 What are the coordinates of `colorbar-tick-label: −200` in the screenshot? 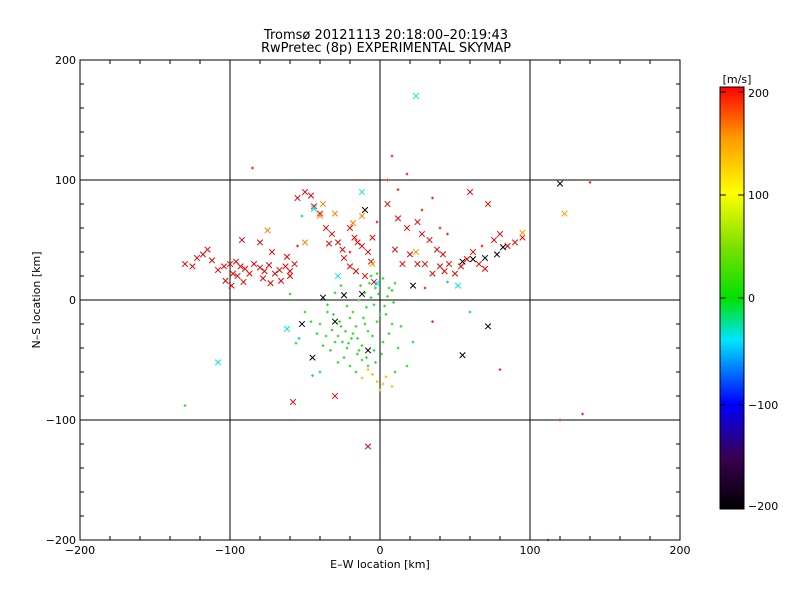 It's located at (763, 506).